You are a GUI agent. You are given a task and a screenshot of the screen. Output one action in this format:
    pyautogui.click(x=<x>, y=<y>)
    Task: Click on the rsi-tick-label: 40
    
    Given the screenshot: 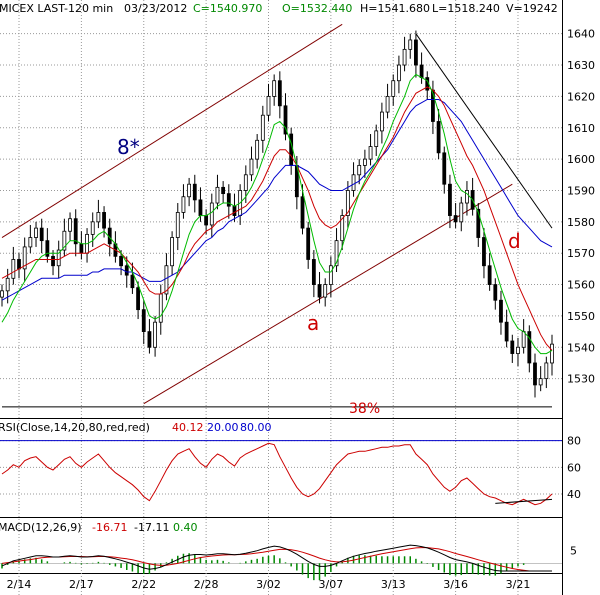 What is the action you would take?
    pyautogui.click(x=574, y=494)
    